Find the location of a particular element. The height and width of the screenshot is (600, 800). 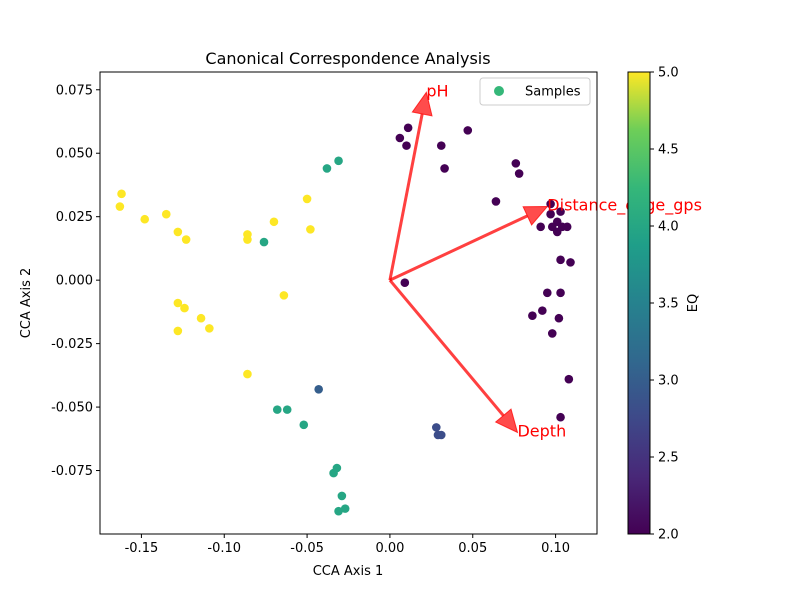

arrow-label: Distance_edge_gps is located at coordinates (624, 206).